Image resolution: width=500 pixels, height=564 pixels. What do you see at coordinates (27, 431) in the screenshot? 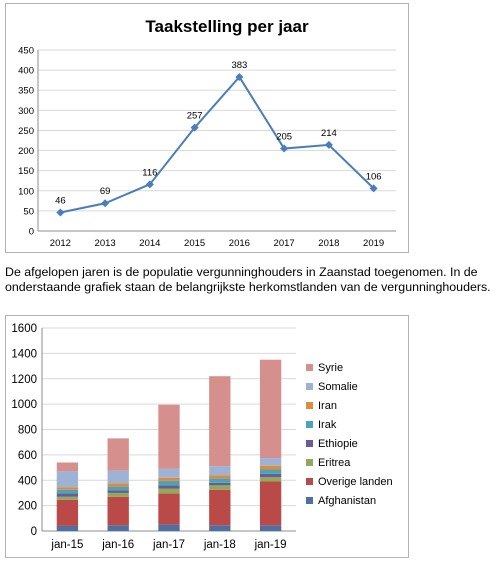
I see `y-tick-label: 800` at bounding box center [27, 431].